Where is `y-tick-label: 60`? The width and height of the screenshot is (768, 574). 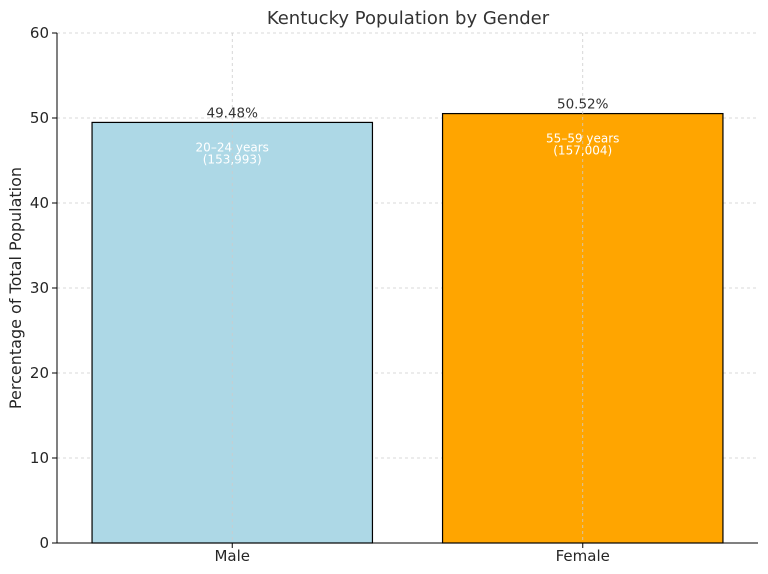
y-tick-label: 60 is located at coordinates (39, 33).